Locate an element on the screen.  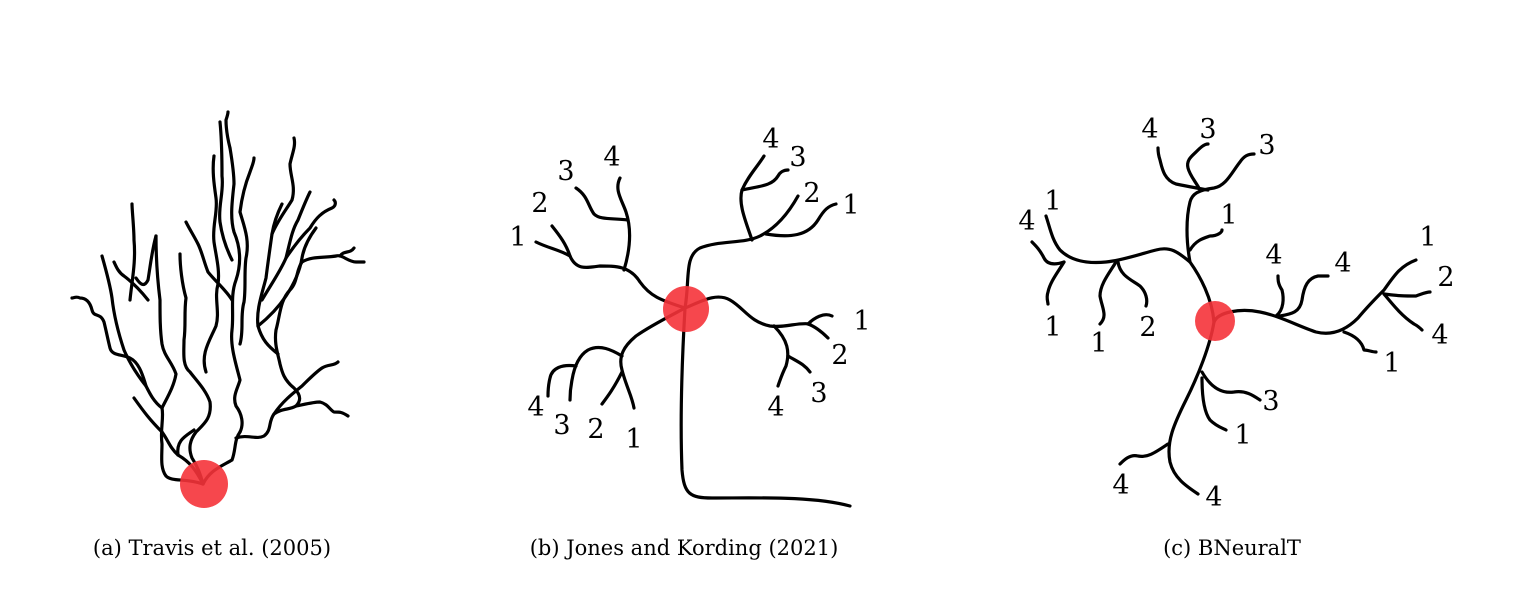
panel-a: (a) Travis et al. (2005) is located at coordinates (218, 335).